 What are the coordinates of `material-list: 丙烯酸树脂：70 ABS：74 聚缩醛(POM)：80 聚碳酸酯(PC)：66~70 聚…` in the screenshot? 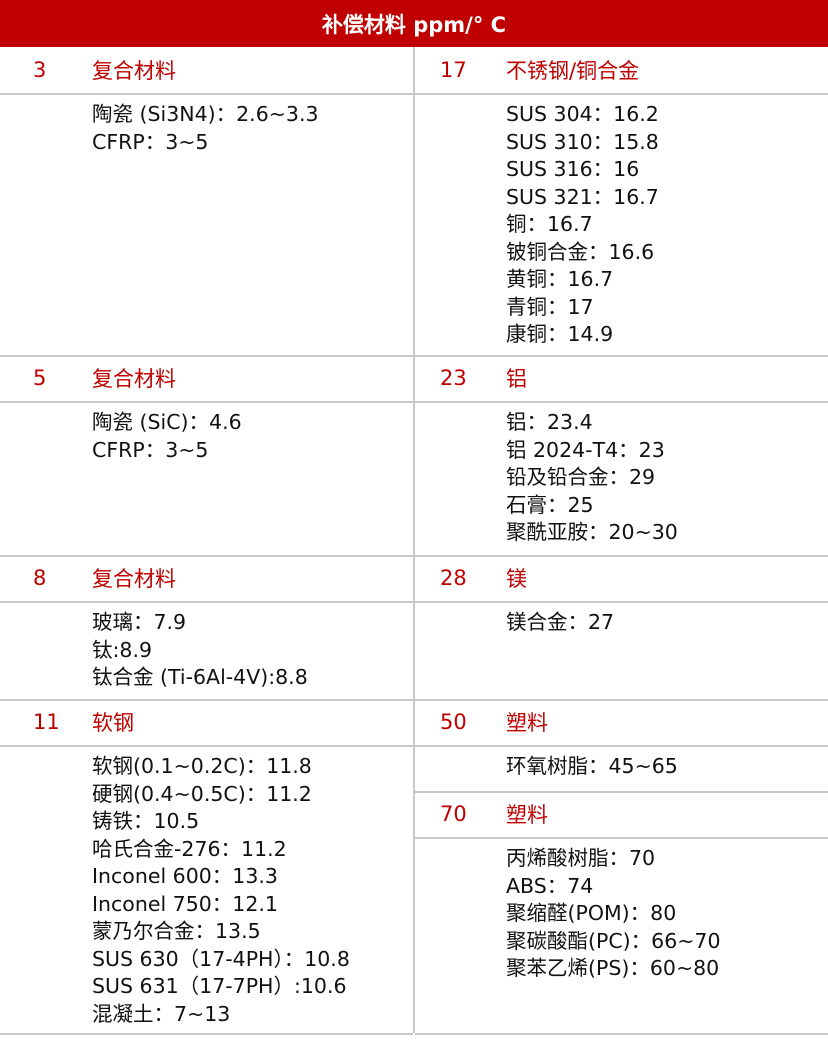 It's located at (613, 914).